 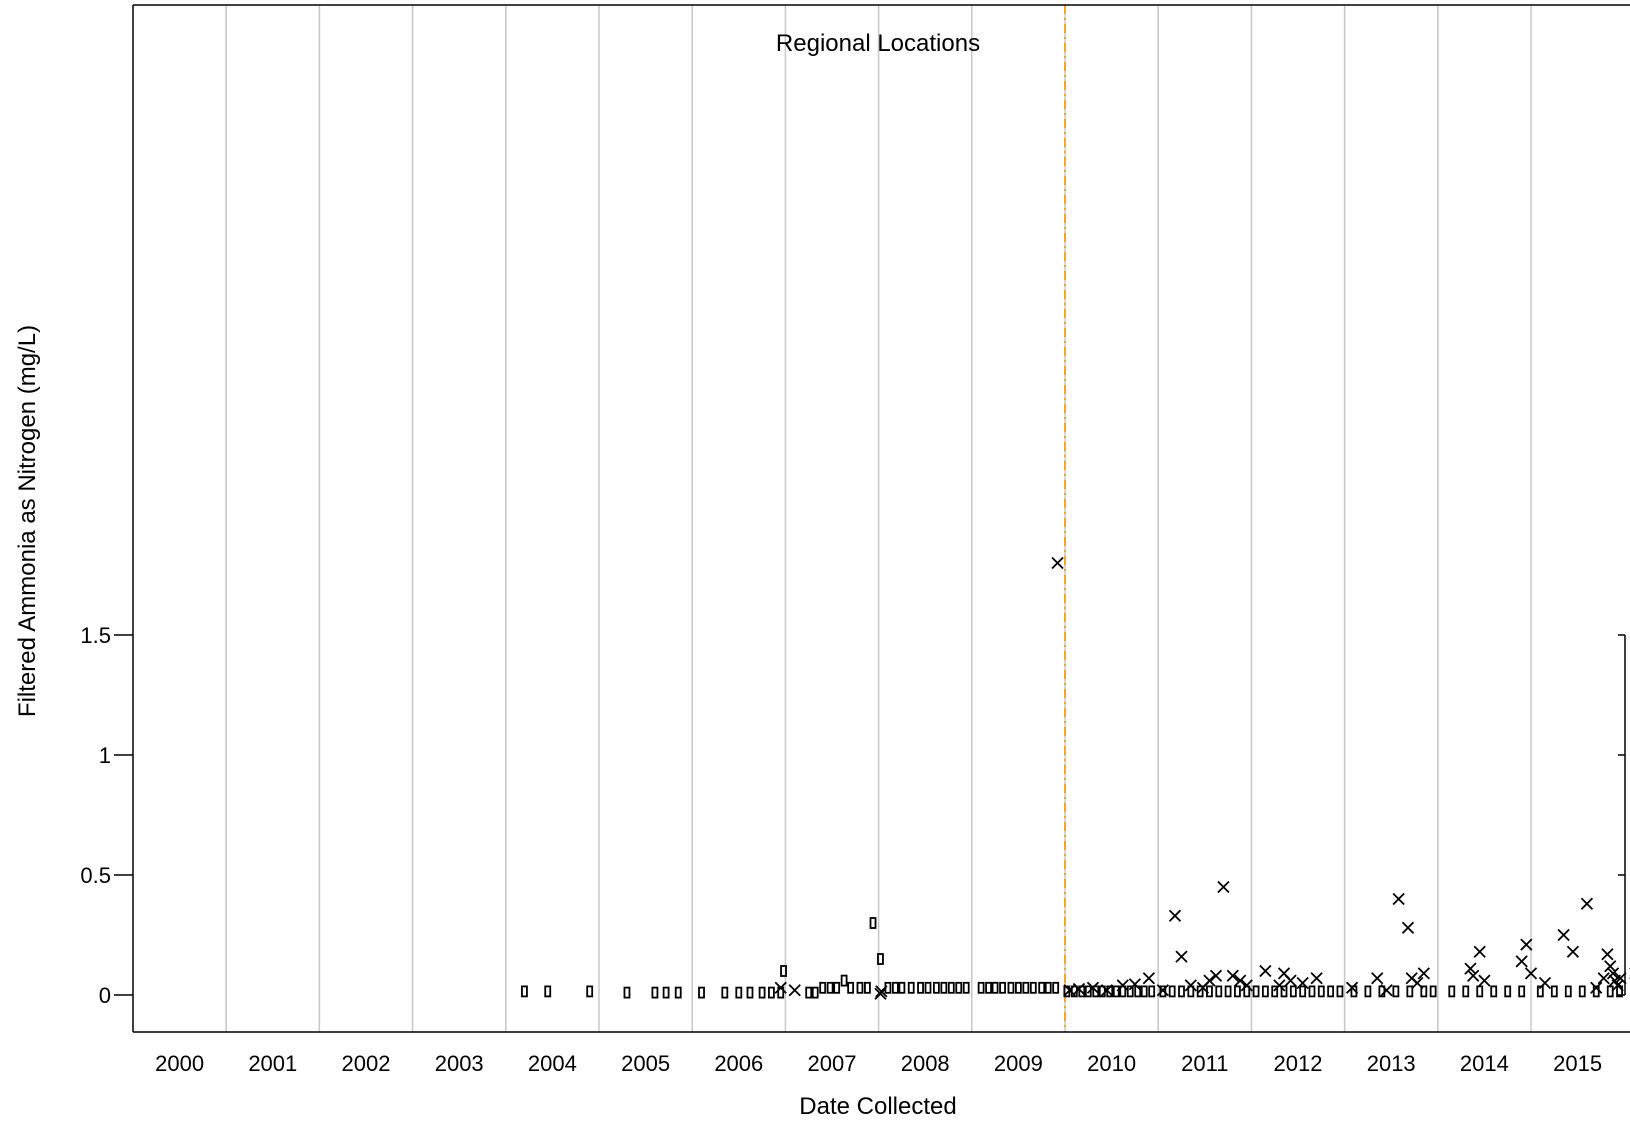 What do you see at coordinates (645, 1063) in the screenshot?
I see `x-tick-label: 2005` at bounding box center [645, 1063].